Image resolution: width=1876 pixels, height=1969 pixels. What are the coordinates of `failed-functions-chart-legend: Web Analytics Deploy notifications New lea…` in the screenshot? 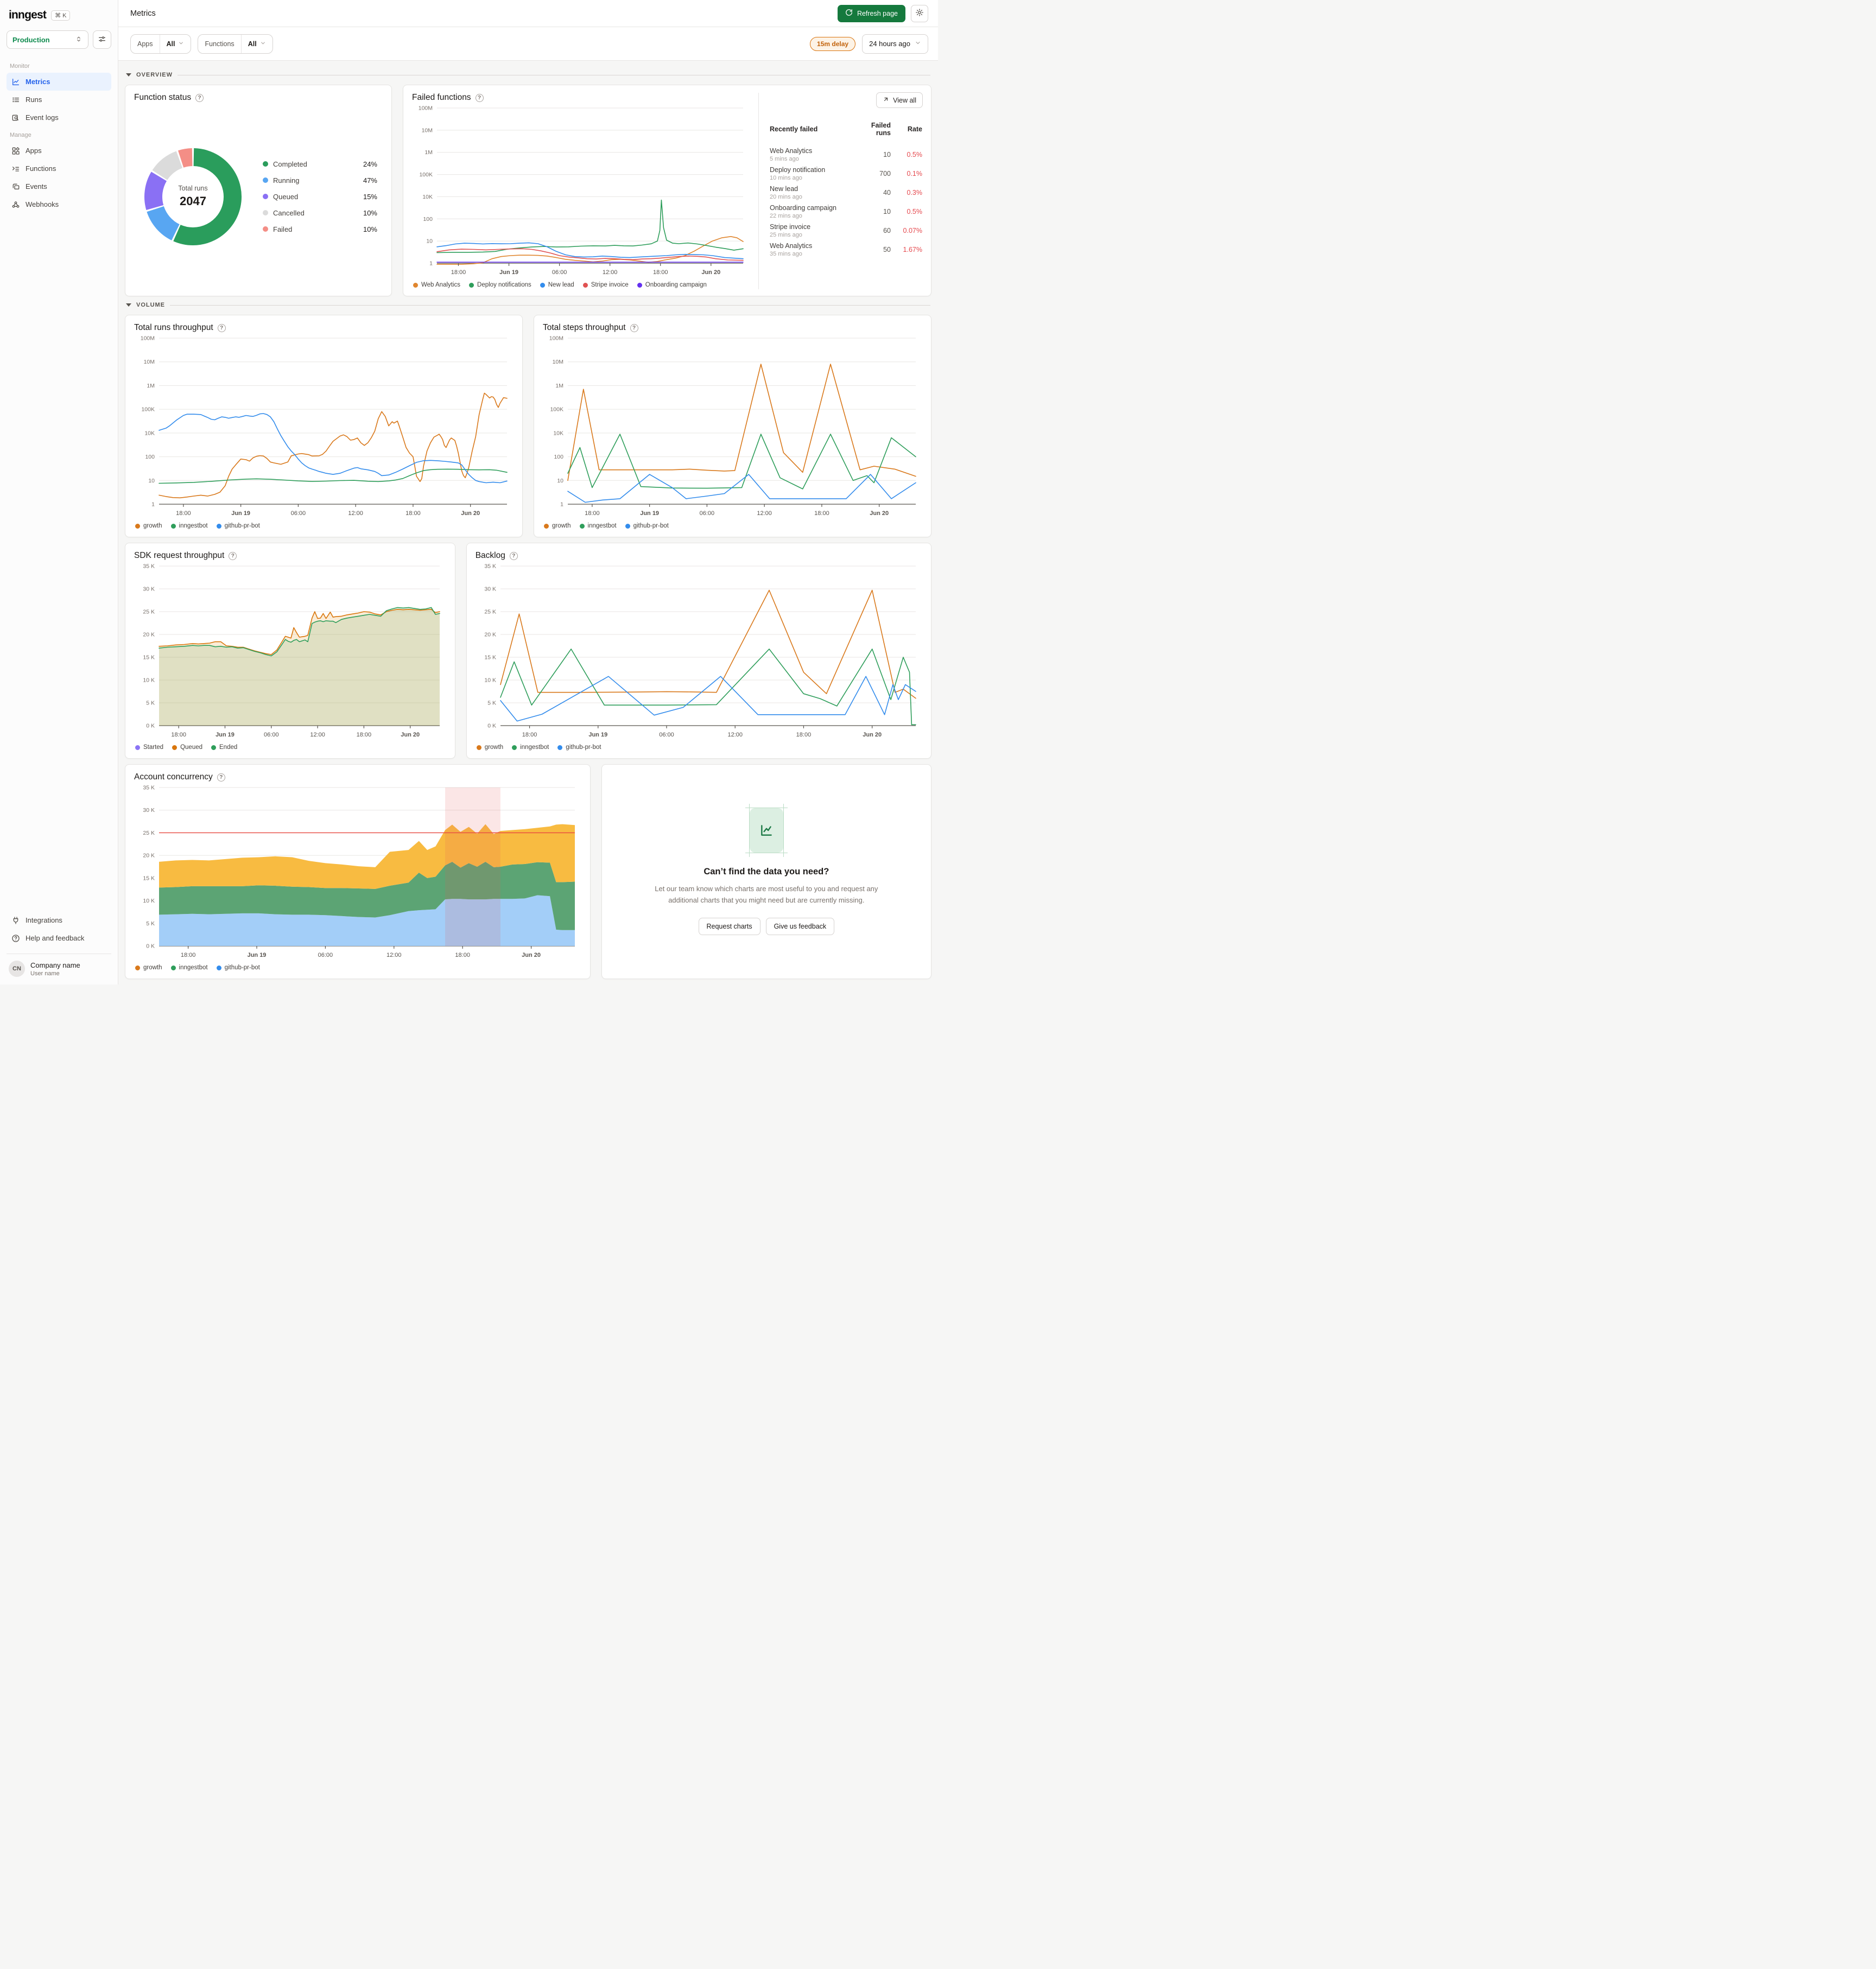 It's located at (581, 283).